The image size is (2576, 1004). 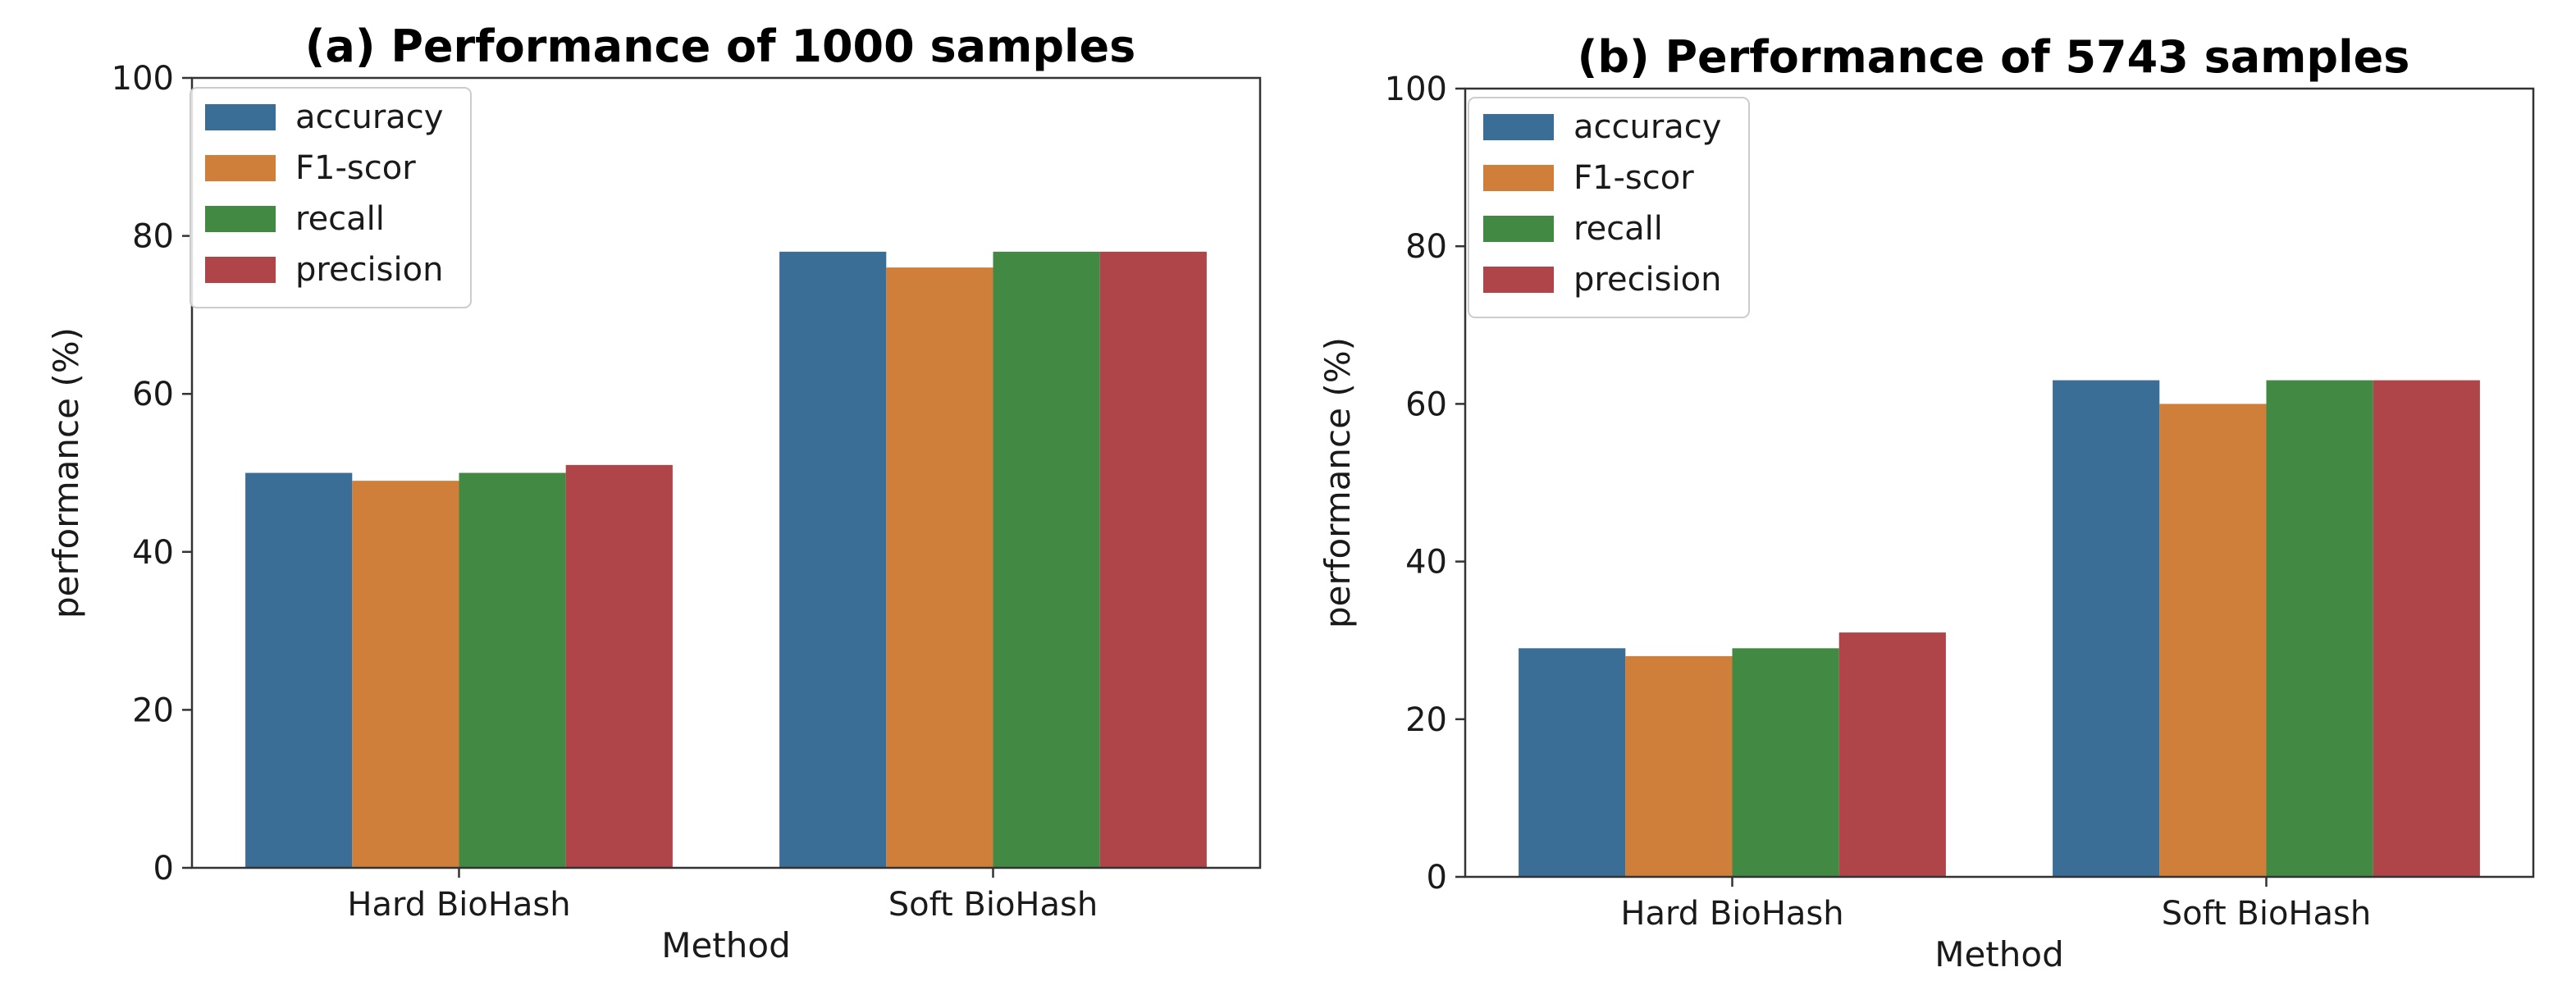 I want to click on chart-title: (a) Performance of 1000 samples, so click(x=721, y=46).